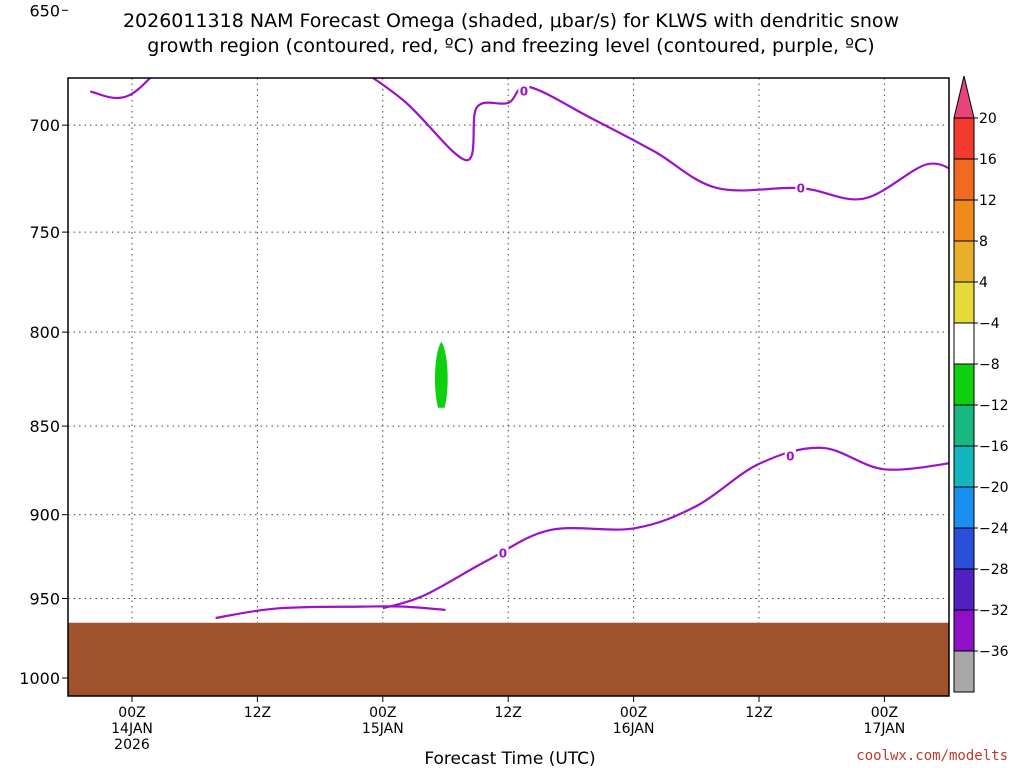  Describe the element at coordinates (132, 729) in the screenshot. I see `x-tick-label-h0-2: 14JAN` at that location.